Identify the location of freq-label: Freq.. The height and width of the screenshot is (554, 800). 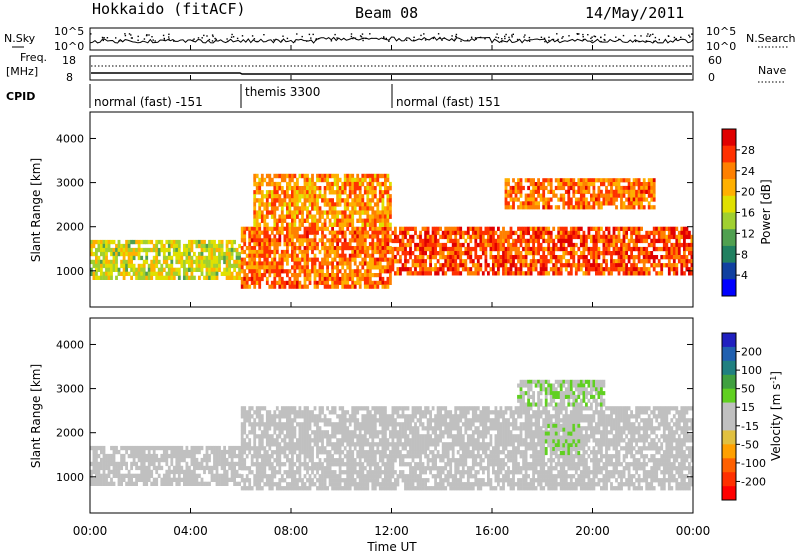
(33, 57).